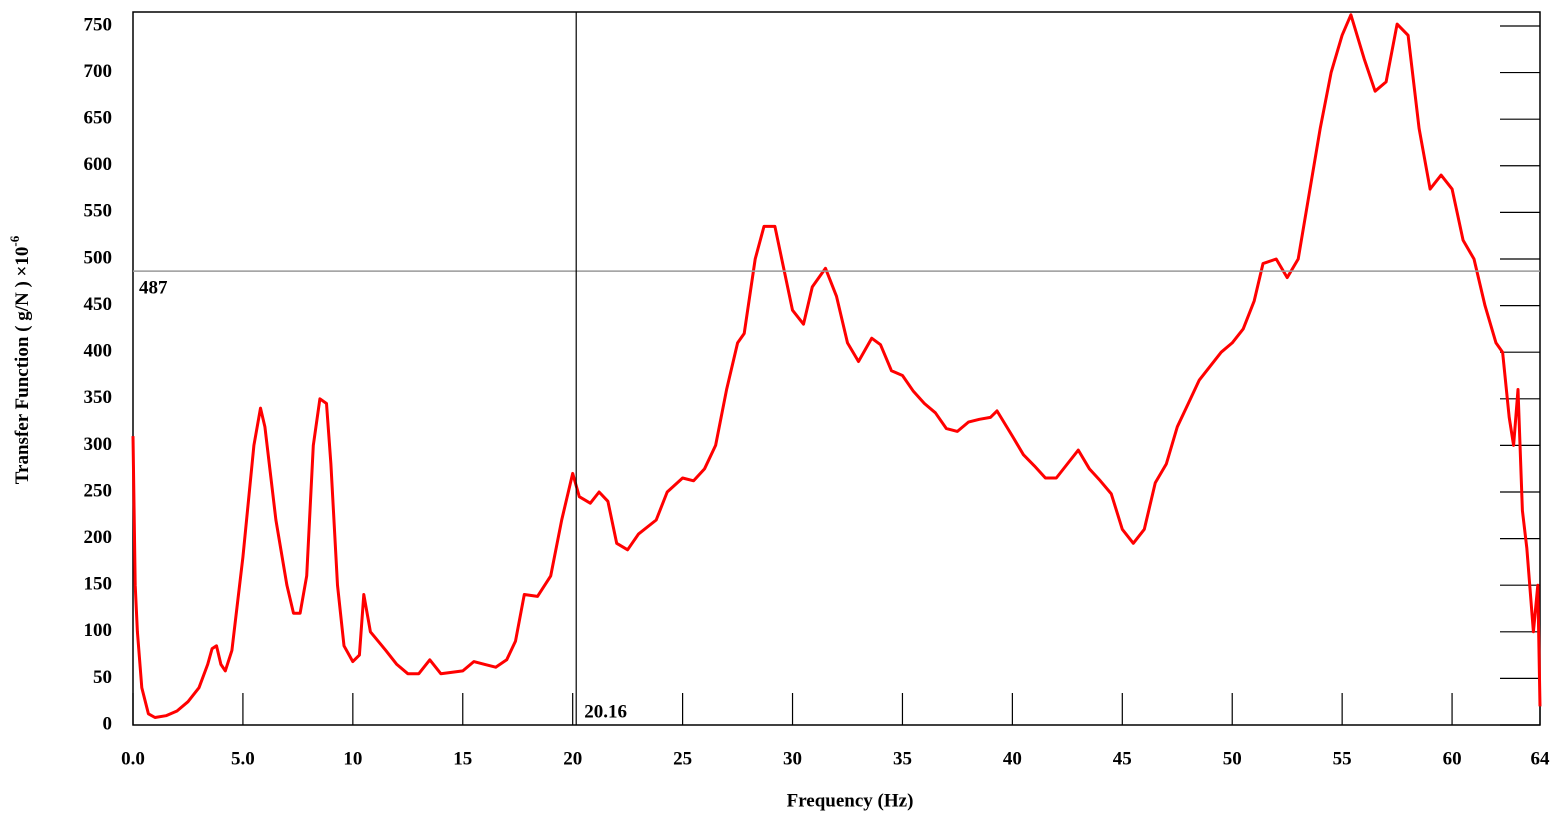  I want to click on x-tick-label: 5.0, so click(243, 758).